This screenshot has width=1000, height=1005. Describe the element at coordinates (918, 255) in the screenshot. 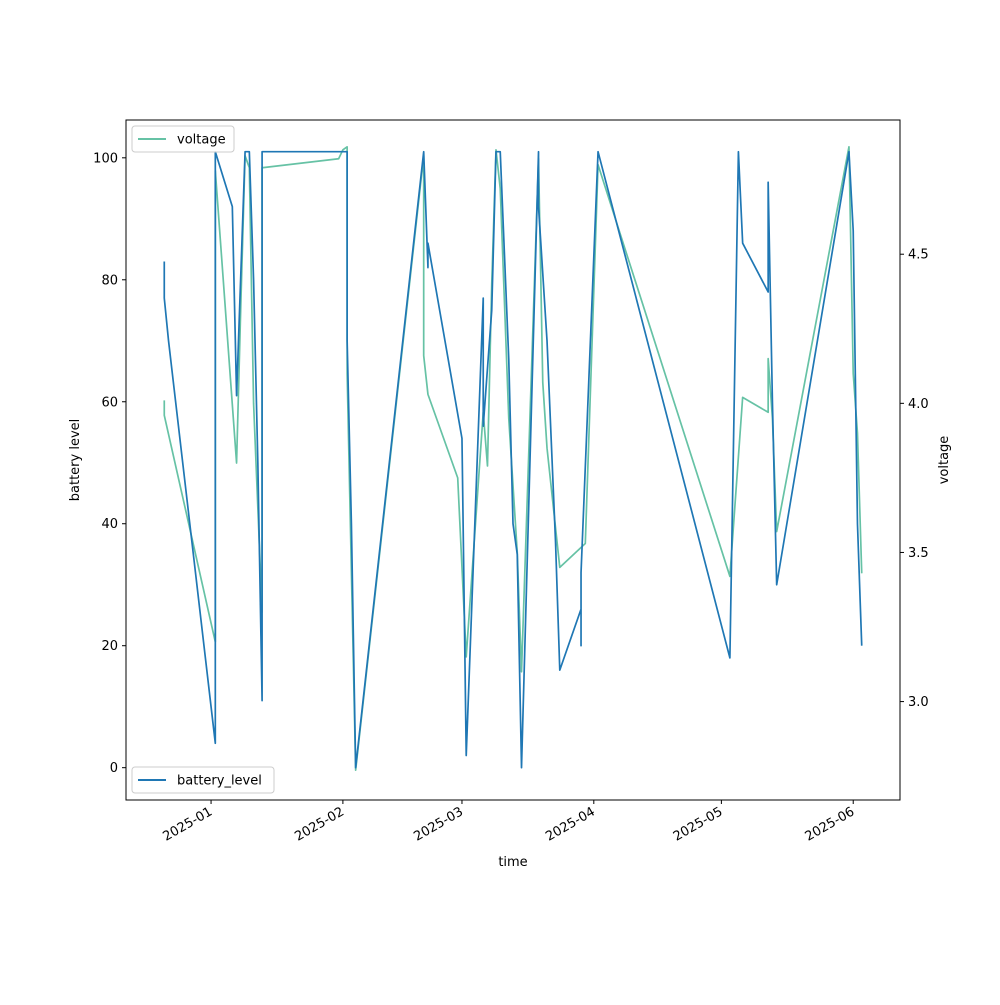

I see `y2-tick-label: 4.5` at that location.